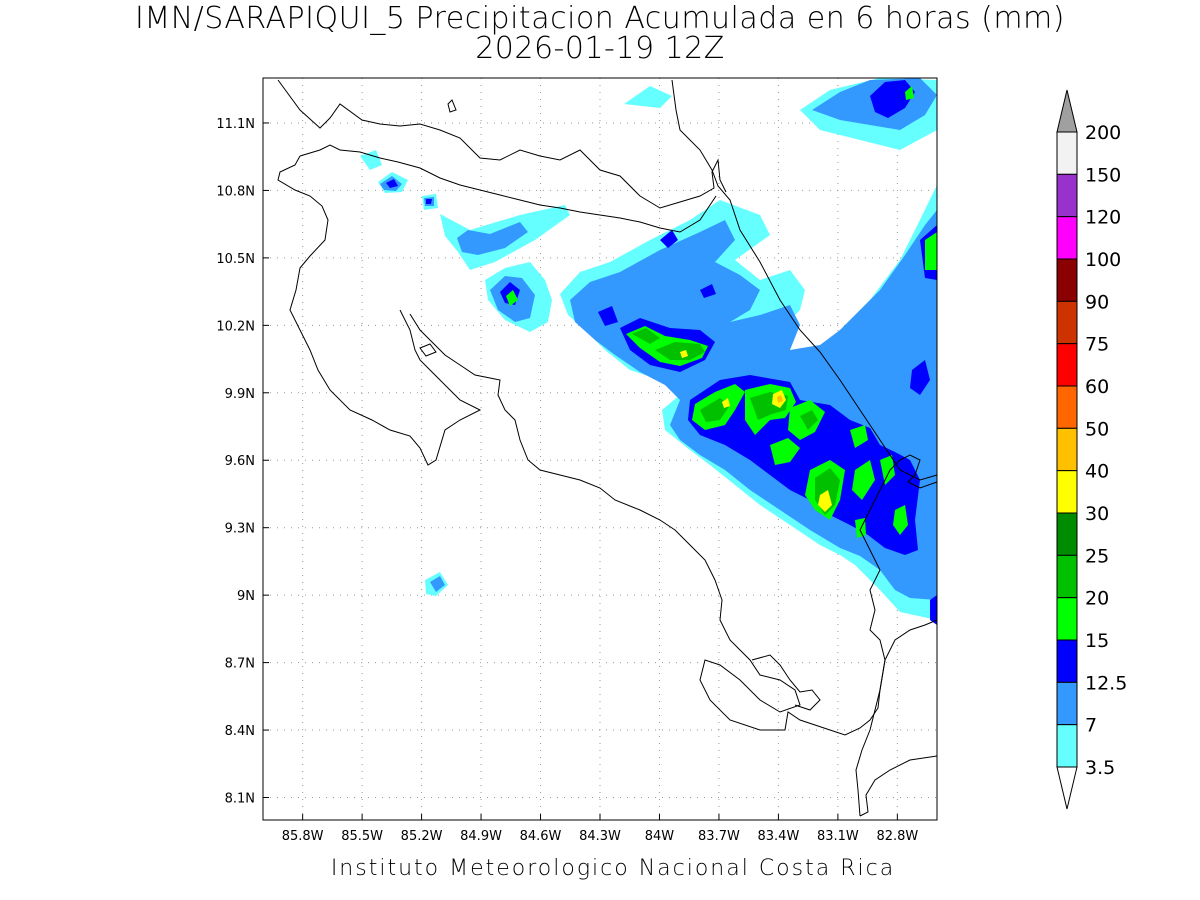 Image resolution: width=1200 pixels, height=900 pixels. Describe the element at coordinates (1103, 218) in the screenshot. I see `colorbar-label: 120` at that location.